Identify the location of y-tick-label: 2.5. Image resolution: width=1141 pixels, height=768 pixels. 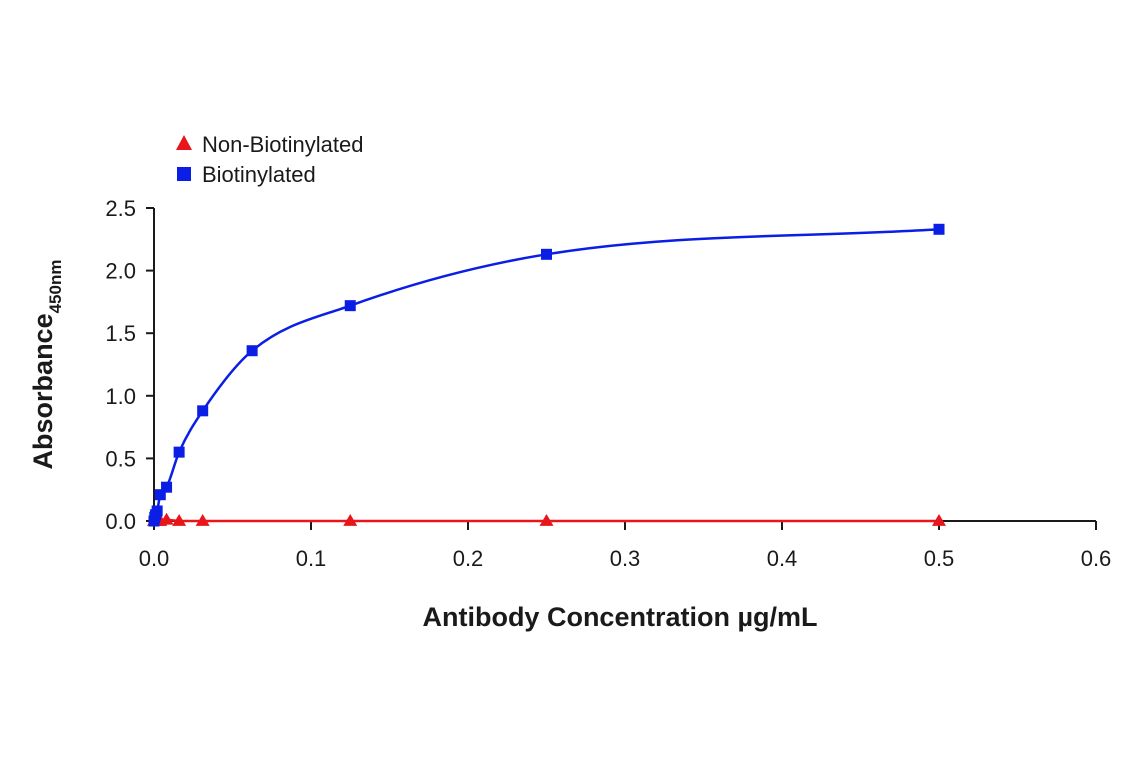
(120, 208).